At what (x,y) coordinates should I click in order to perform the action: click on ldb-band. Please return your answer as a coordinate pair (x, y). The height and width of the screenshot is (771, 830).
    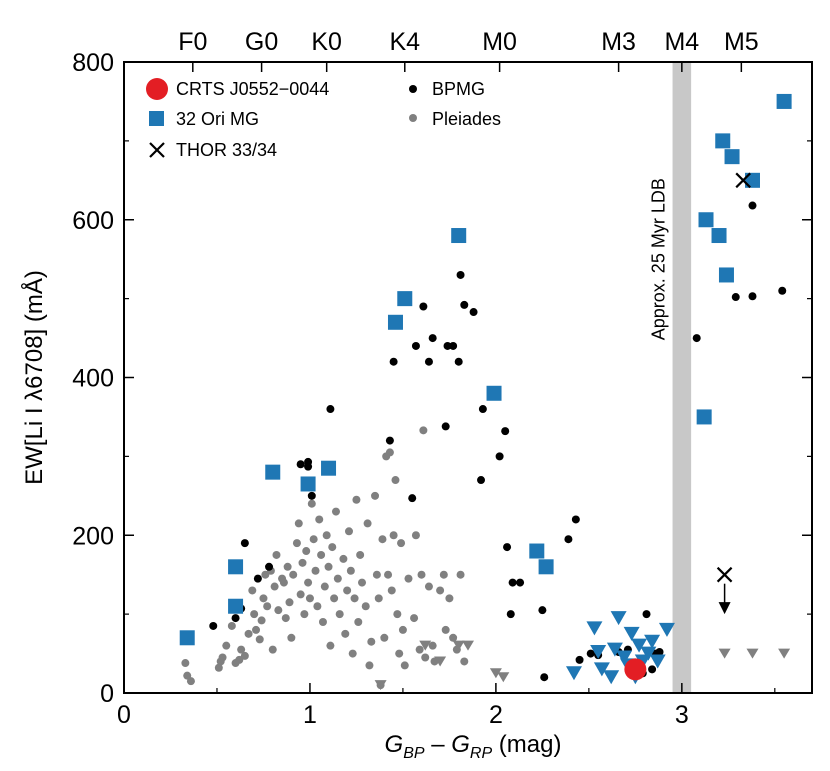
    Looking at the image, I should click on (682, 377).